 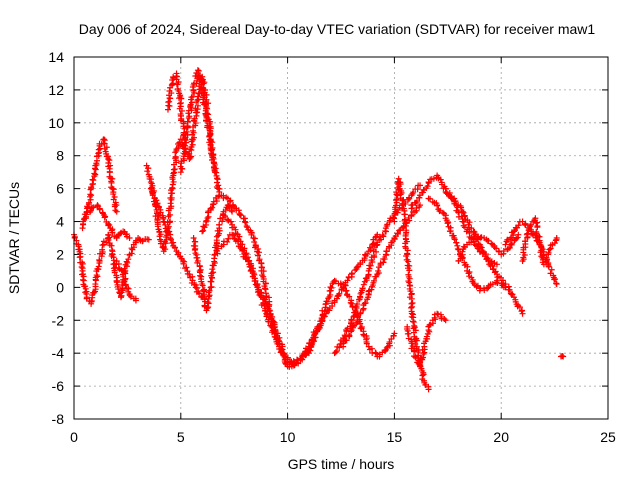 I want to click on y-tick-label: 12, so click(x=56, y=90).